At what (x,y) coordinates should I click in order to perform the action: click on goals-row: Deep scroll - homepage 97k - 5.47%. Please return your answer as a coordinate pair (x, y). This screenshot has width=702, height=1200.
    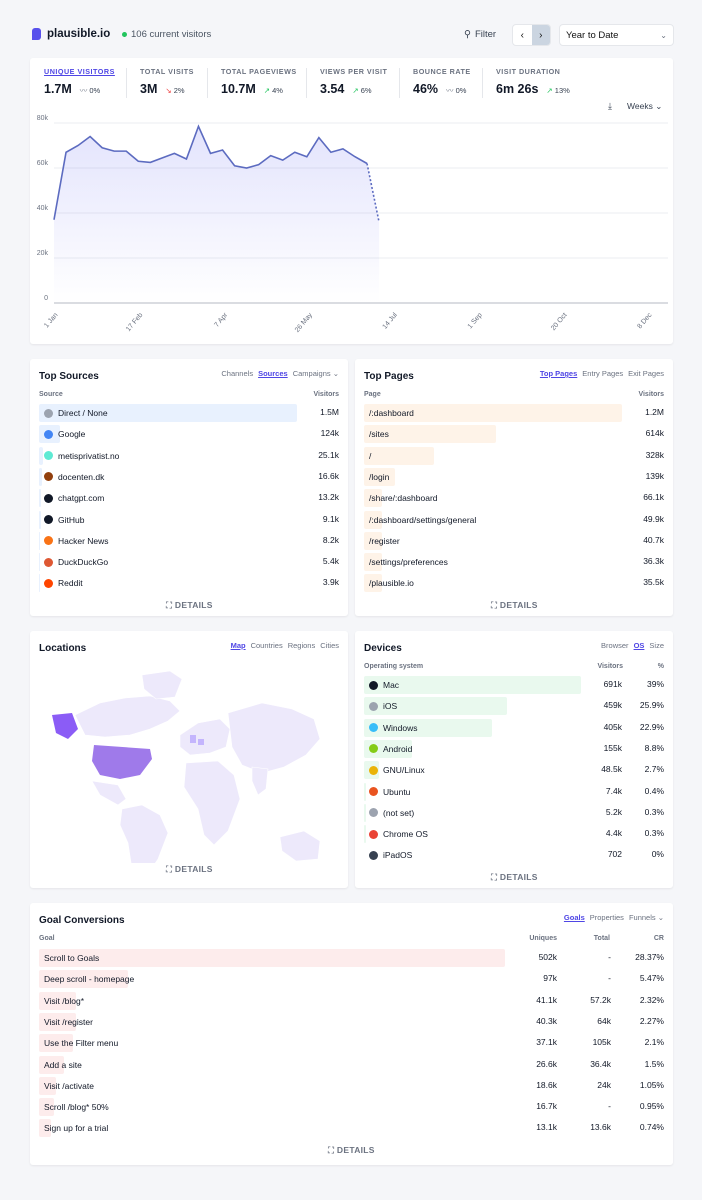
    Looking at the image, I should click on (351, 979).